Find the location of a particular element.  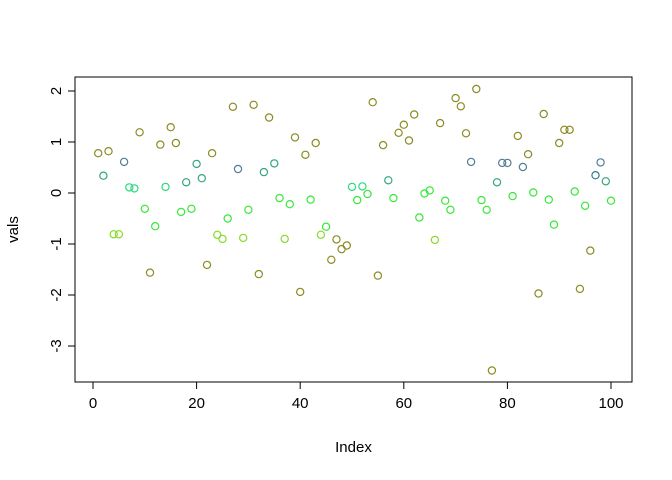

y-tick-label: -1 is located at coordinates (56, 243).